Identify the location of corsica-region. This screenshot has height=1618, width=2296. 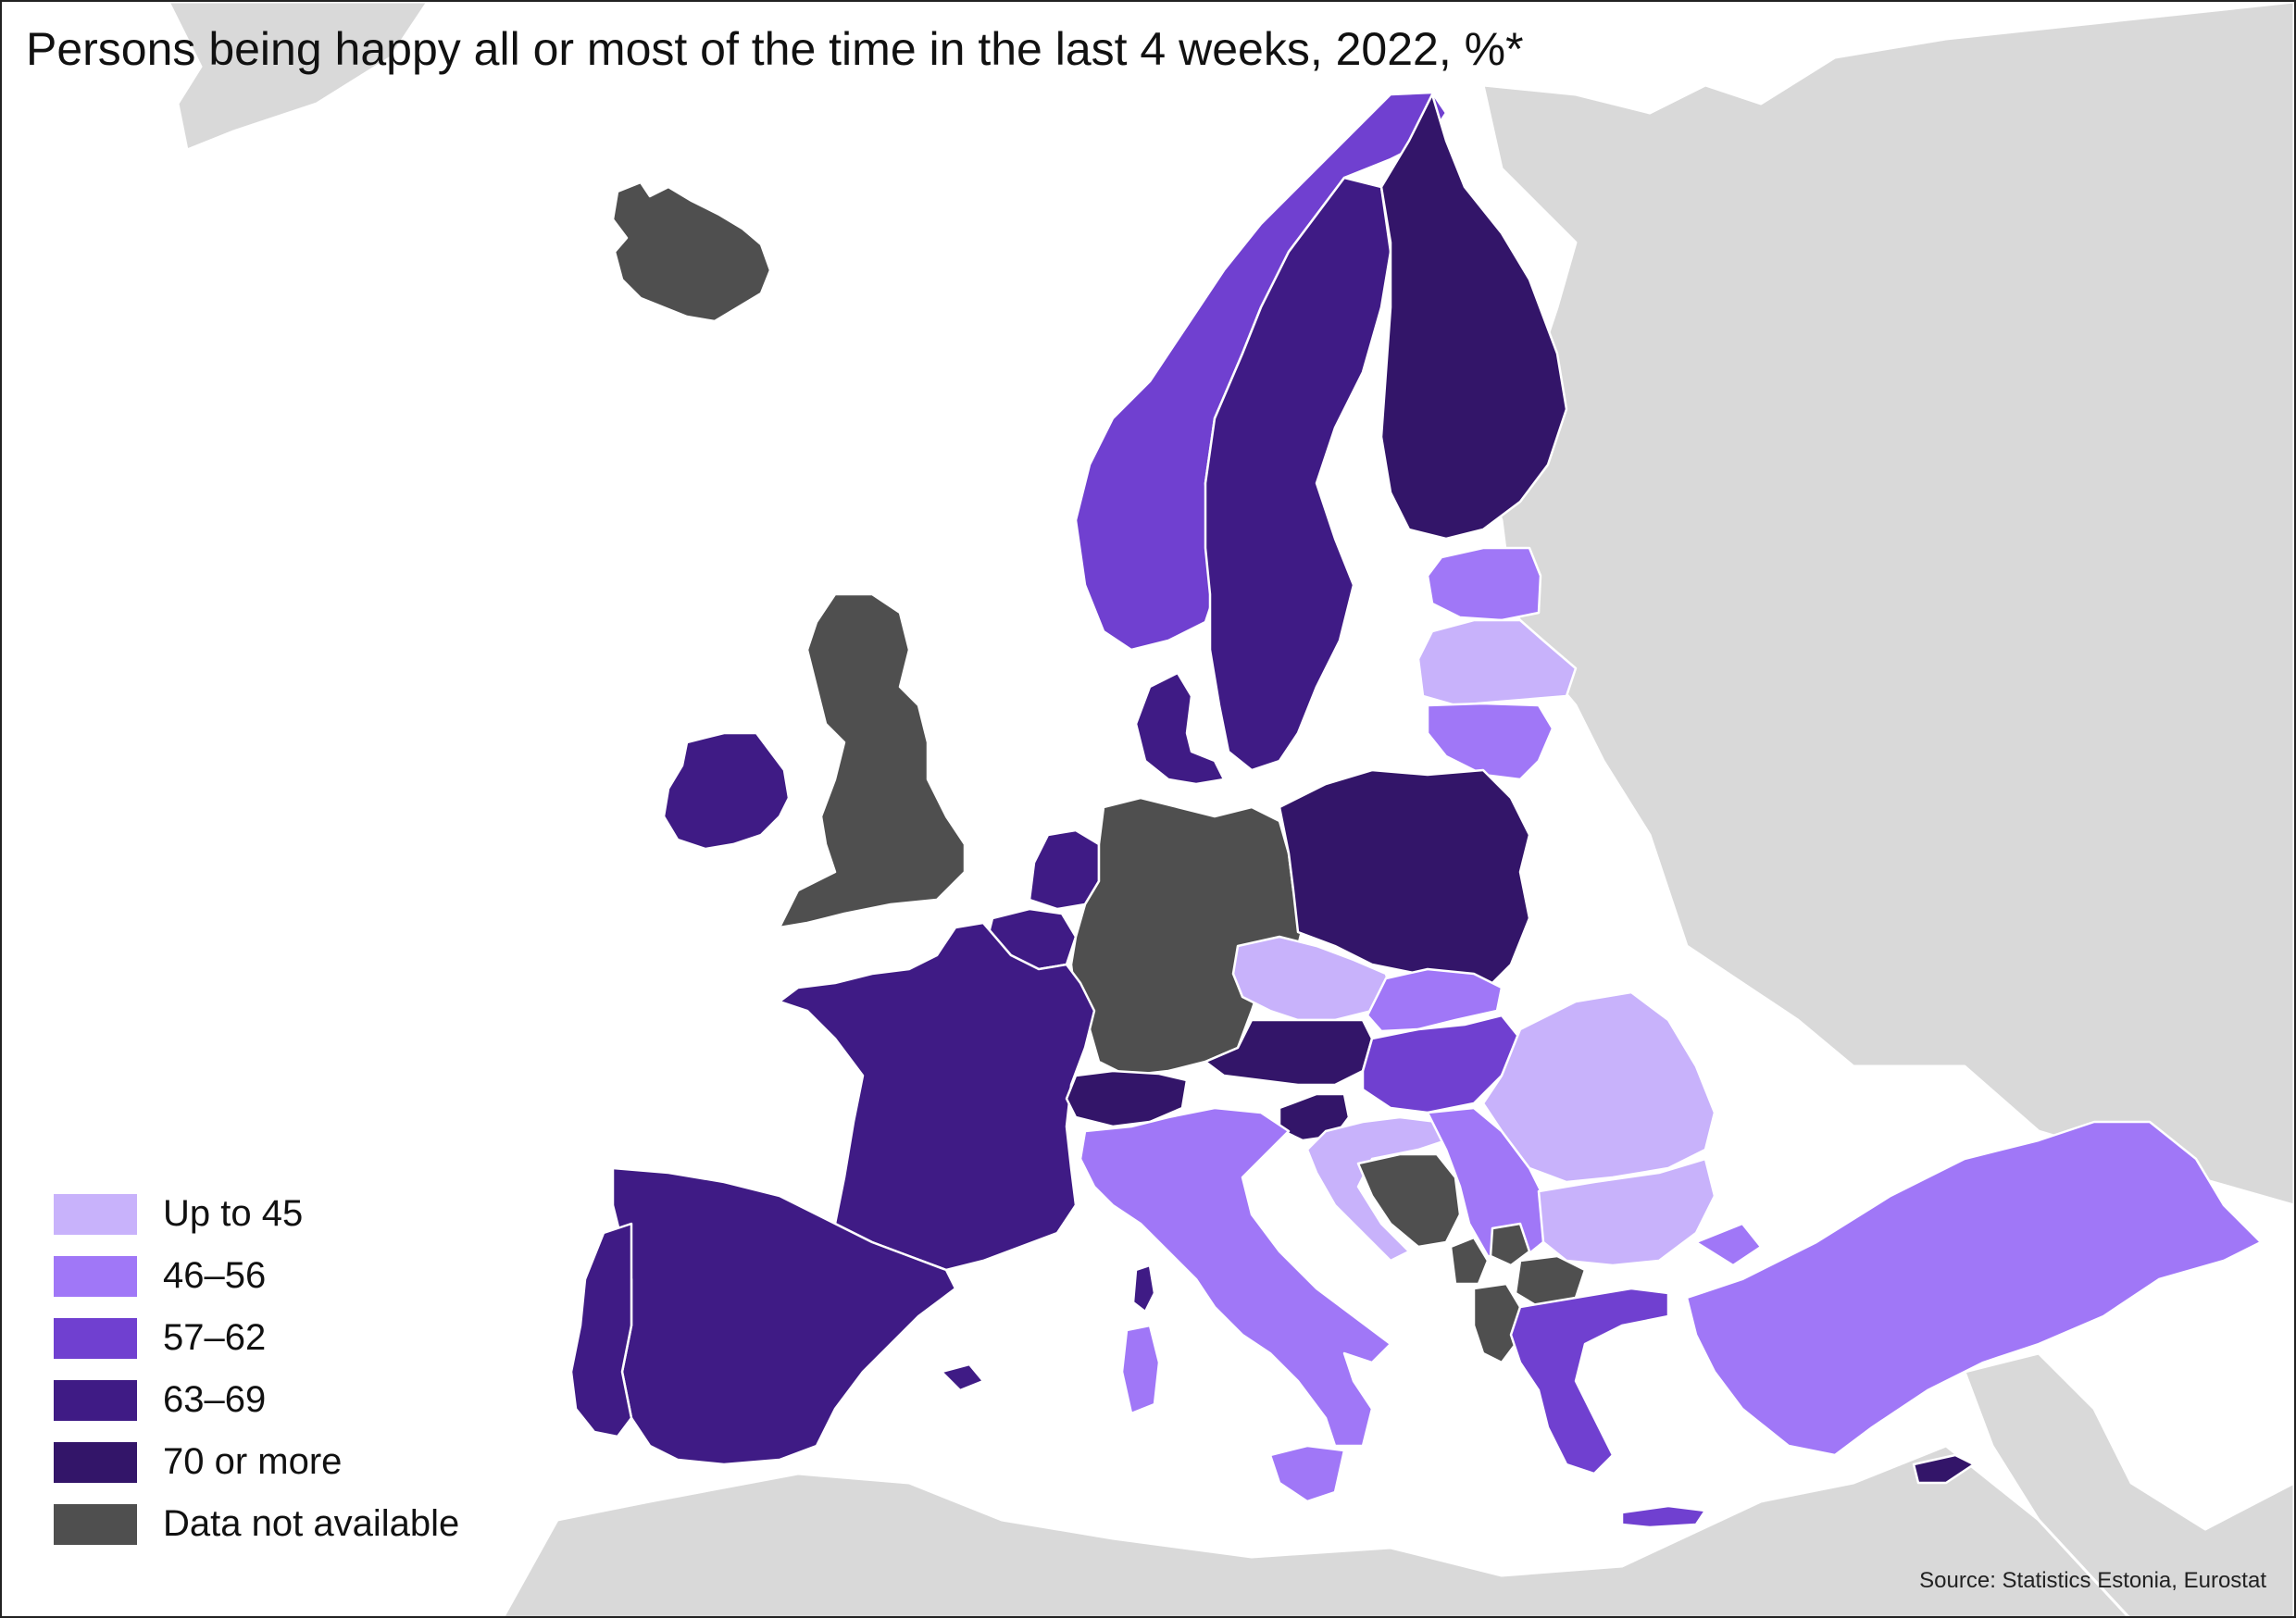
(1143, 1288).